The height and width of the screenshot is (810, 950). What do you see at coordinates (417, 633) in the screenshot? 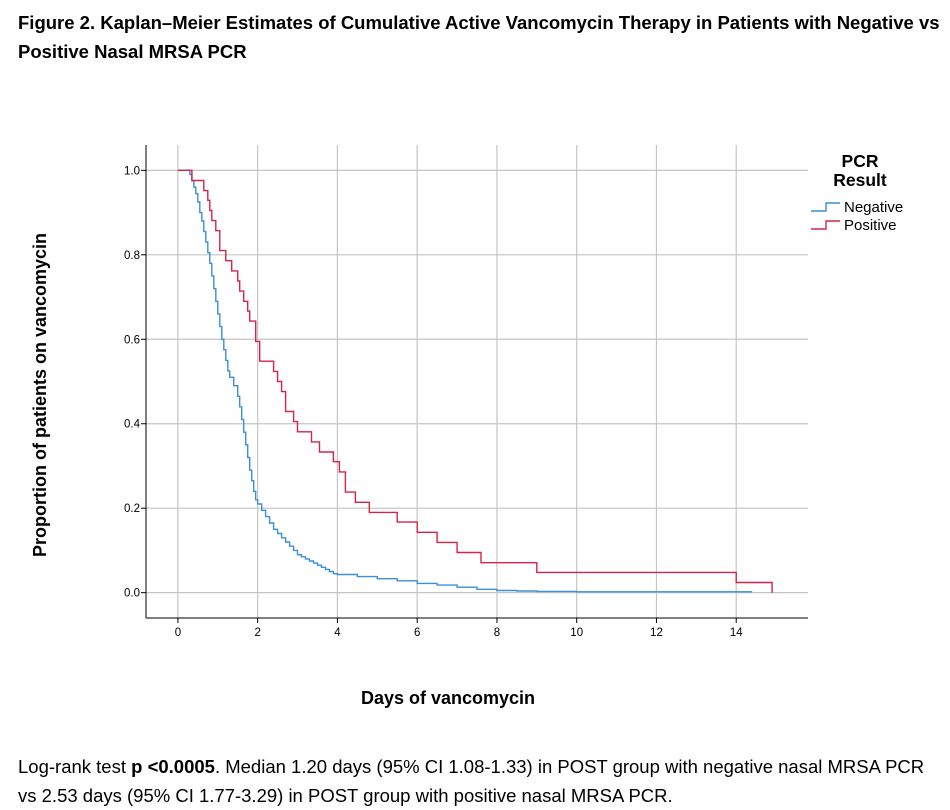
I see `x-tick-label: 6` at bounding box center [417, 633].